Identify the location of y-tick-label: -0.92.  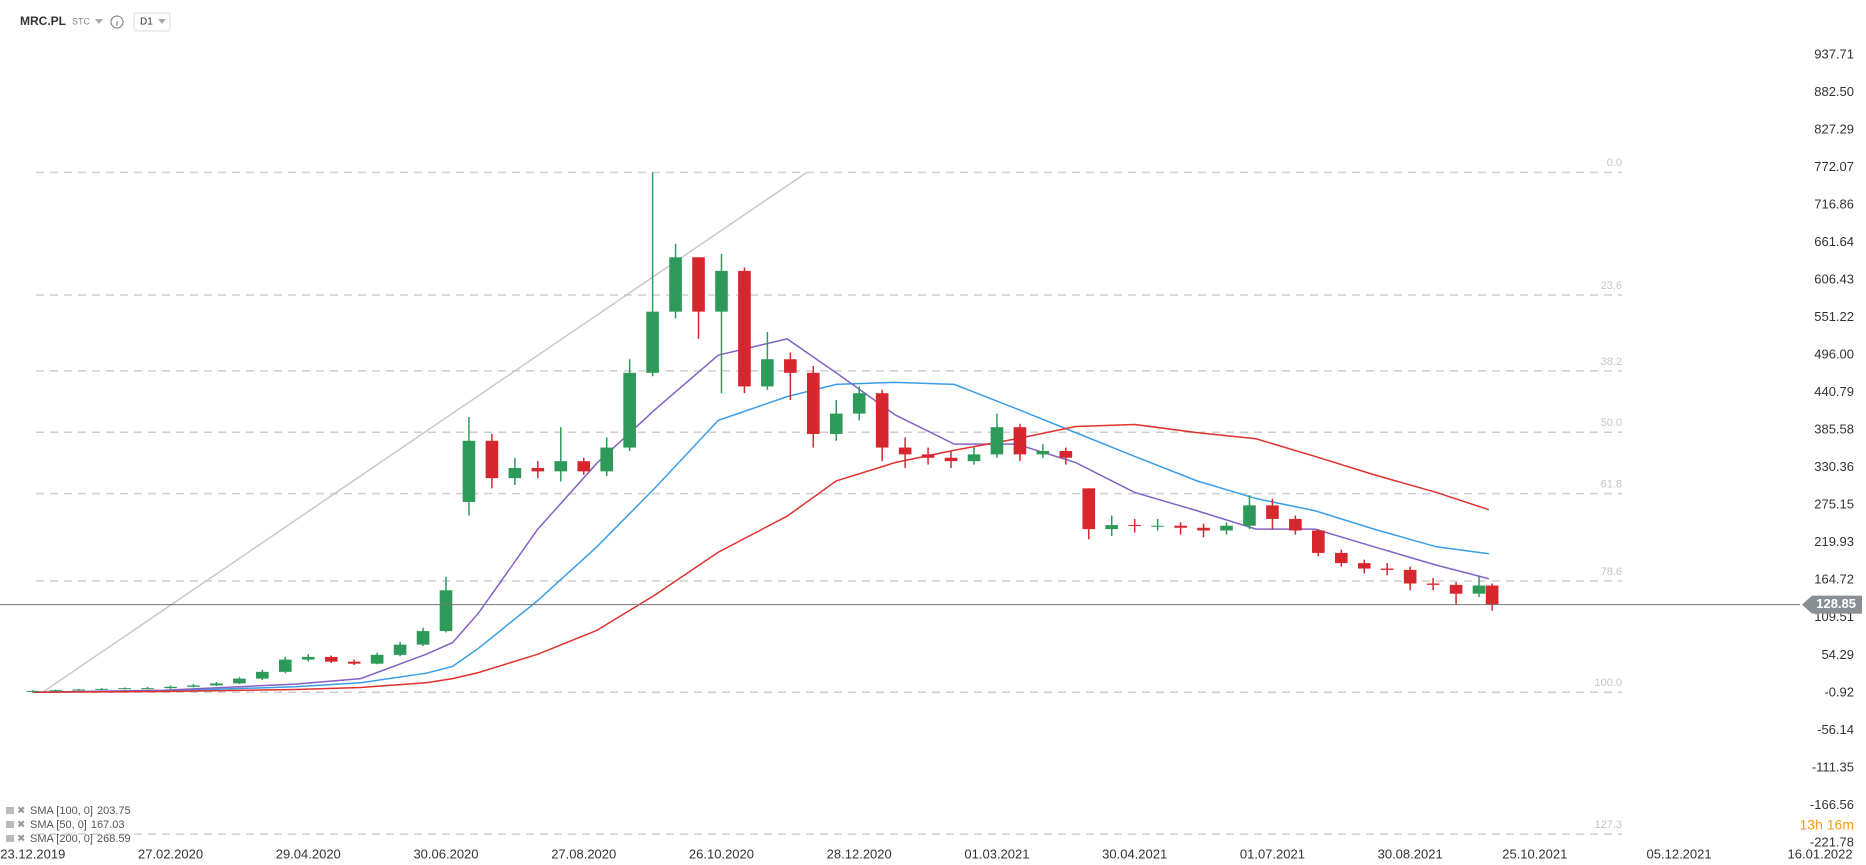
(1839, 691).